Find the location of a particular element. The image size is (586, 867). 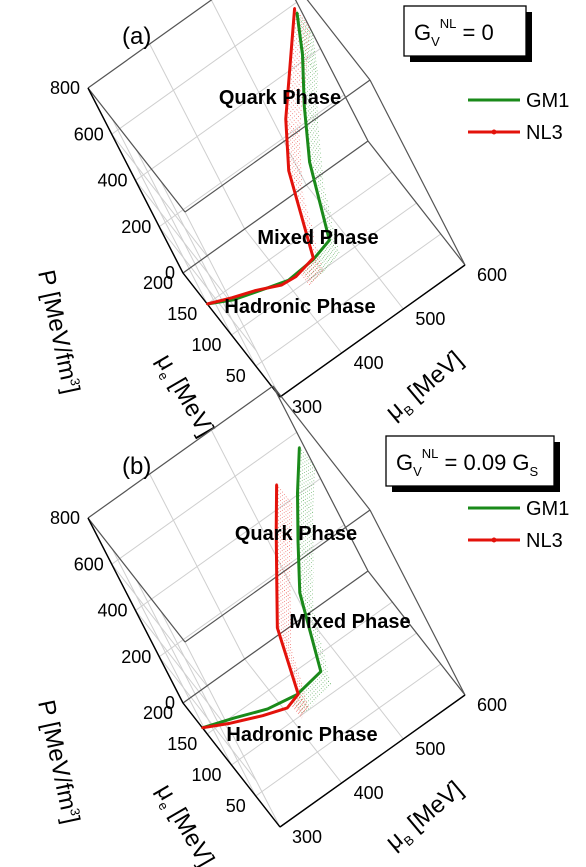

mu-b-axis is located at coordinates (372, 331).